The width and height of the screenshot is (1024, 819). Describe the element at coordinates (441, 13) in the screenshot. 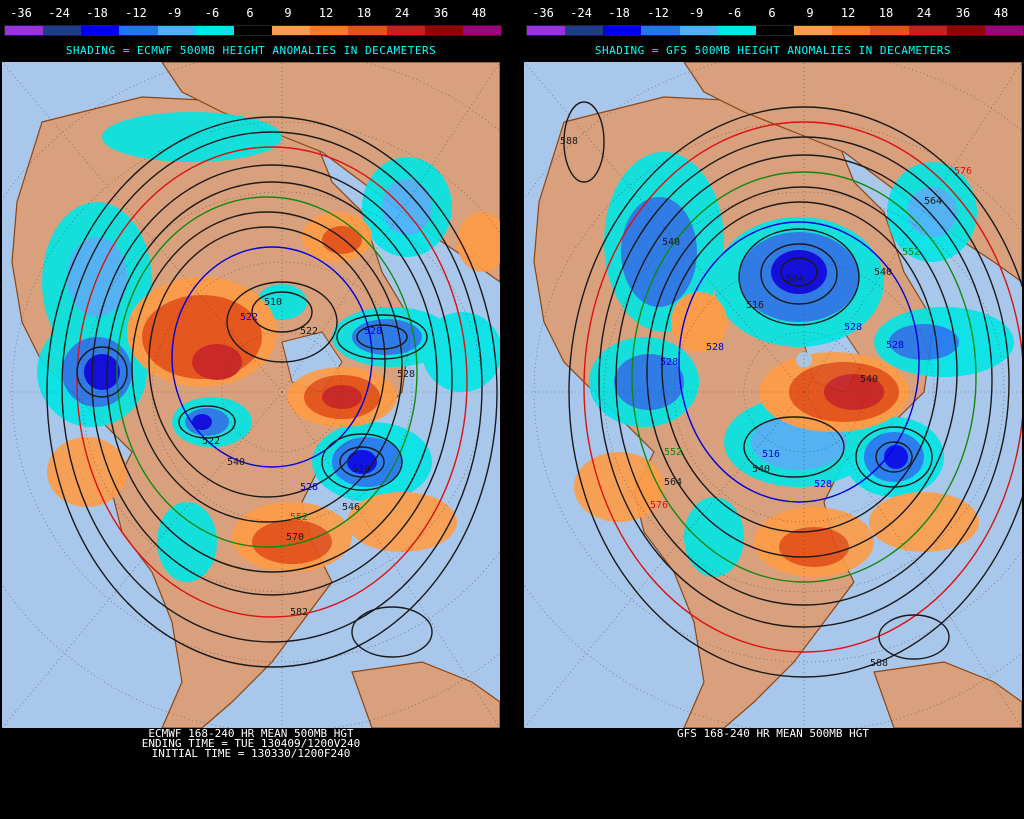

I see `scale-tick-label: 36` at that location.